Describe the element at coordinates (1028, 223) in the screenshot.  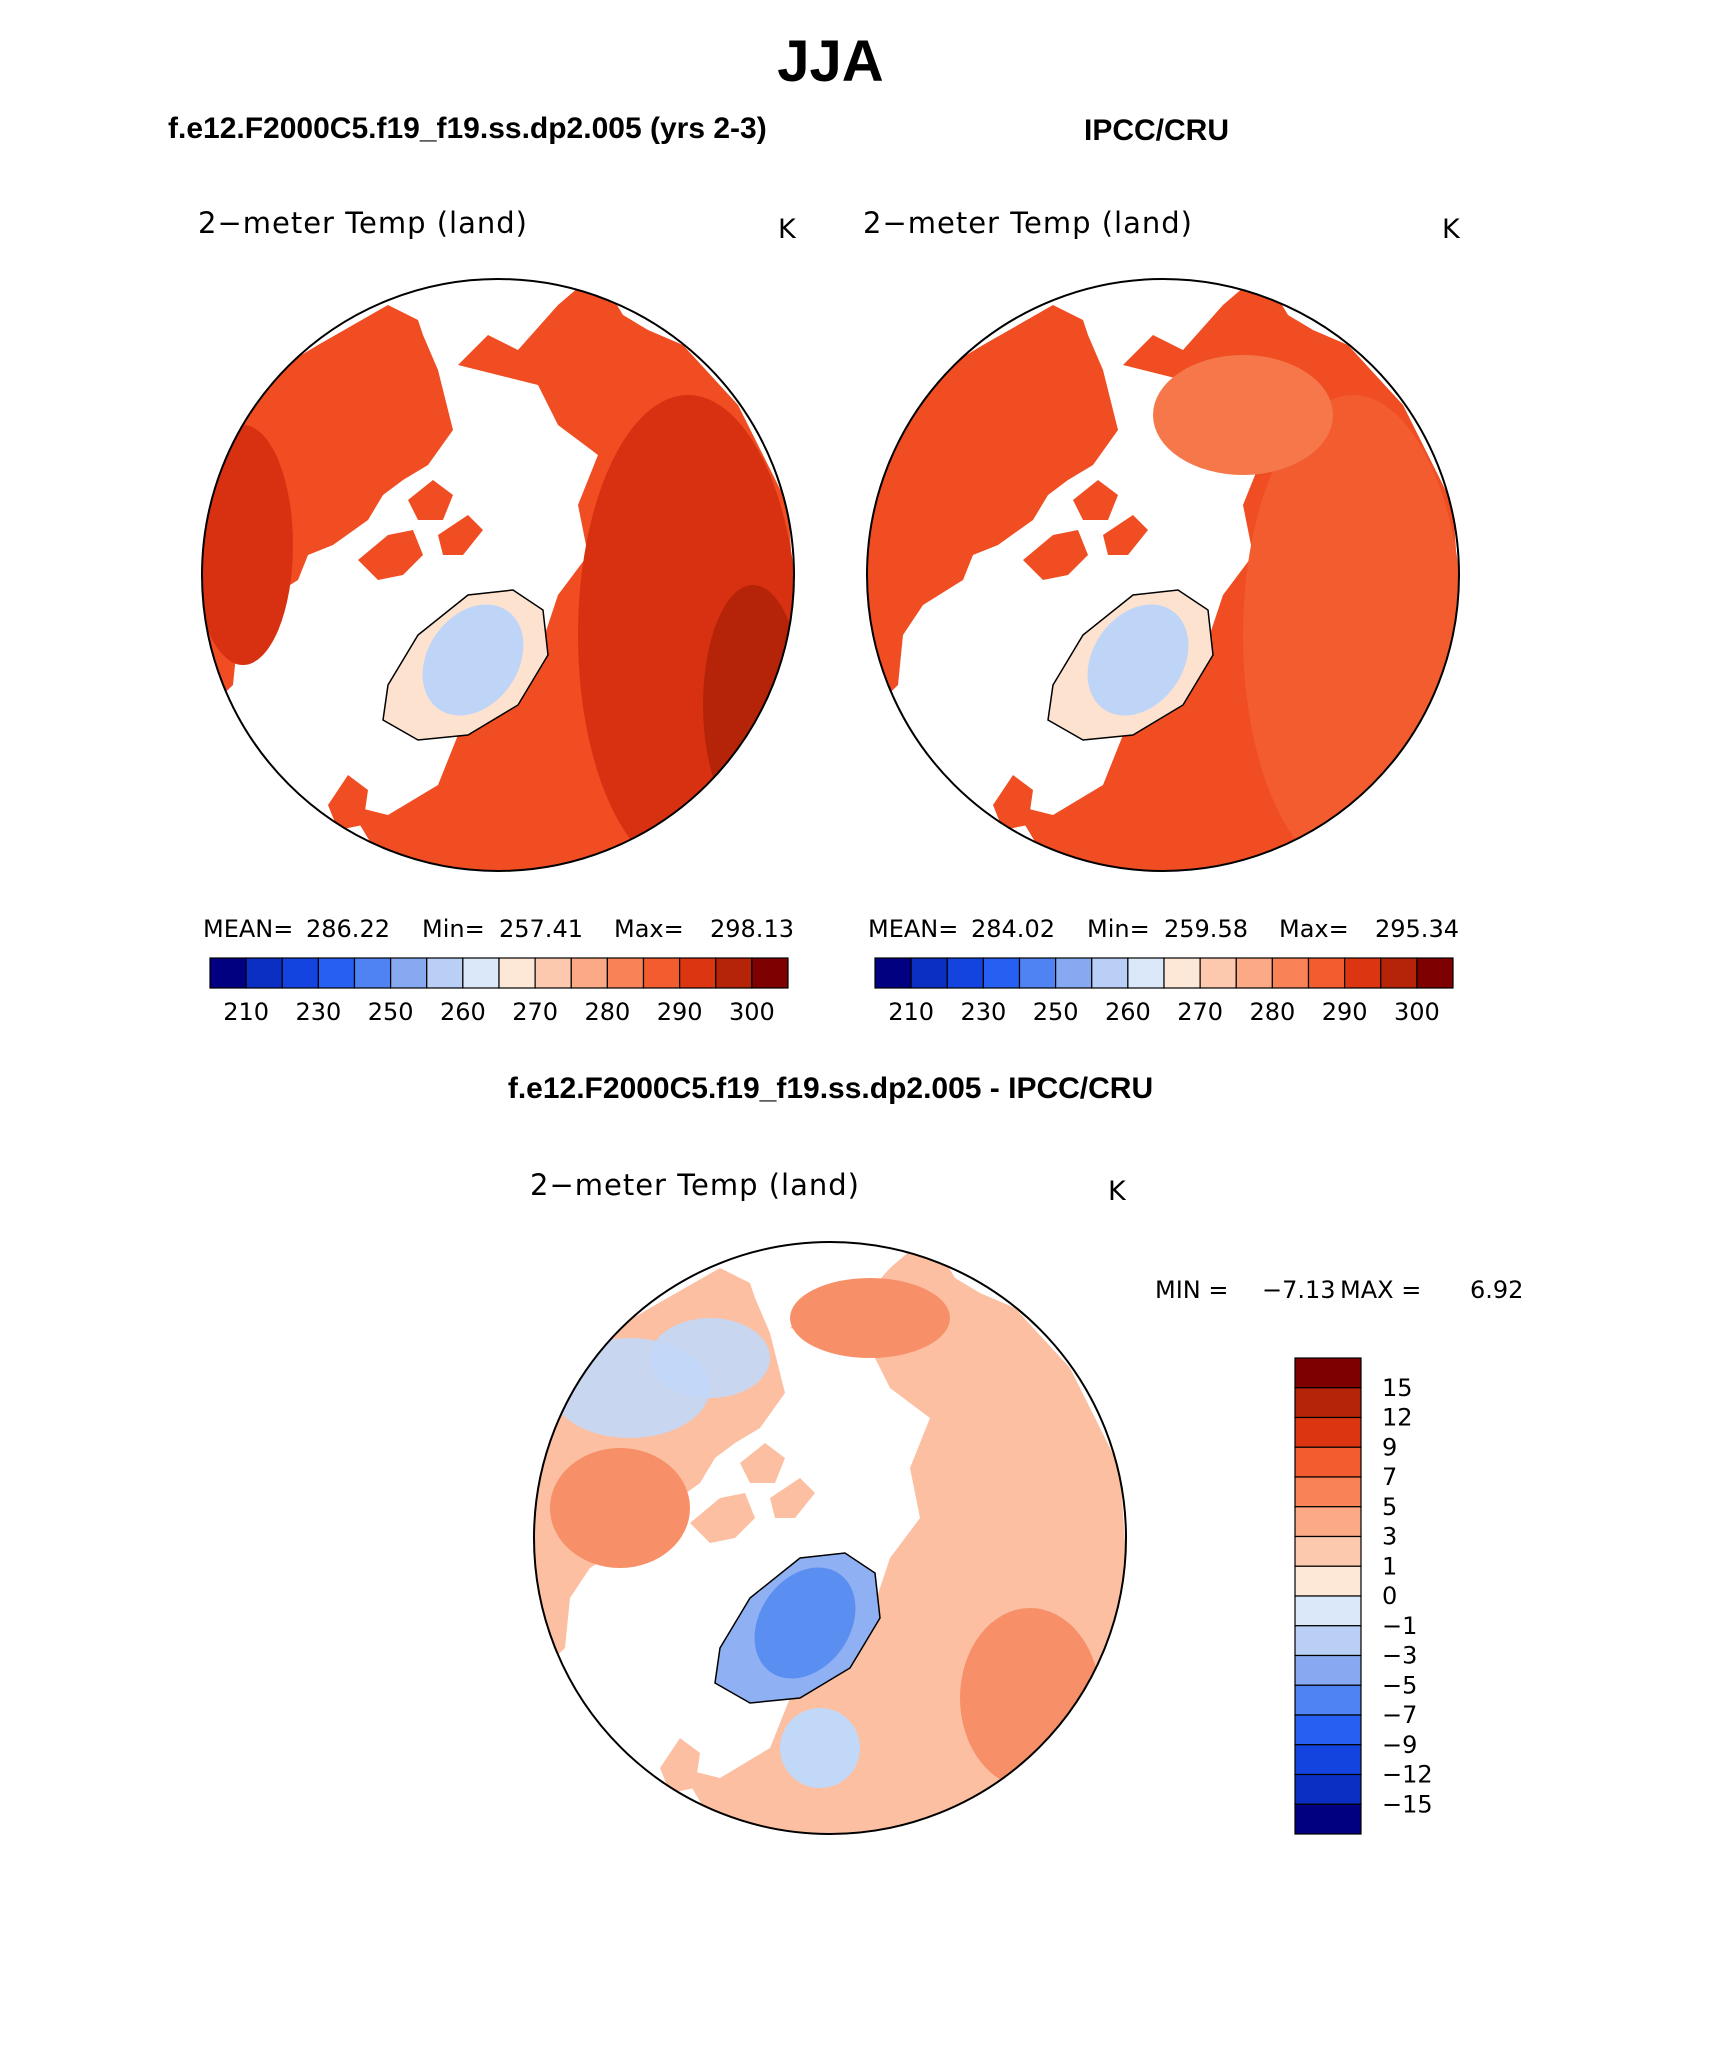
I see `panel-b-title: 2−meter Temp (land)` at that location.